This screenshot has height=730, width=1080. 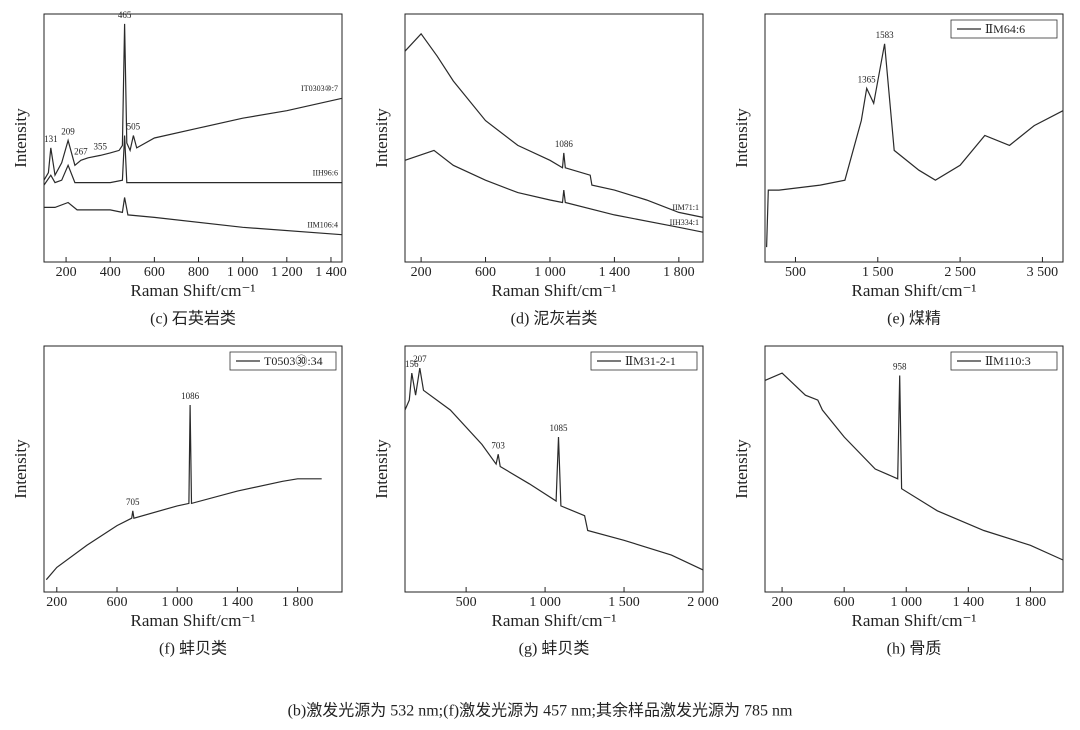 I want to click on legend-label: T0503㉚:34, so click(x=293, y=361).